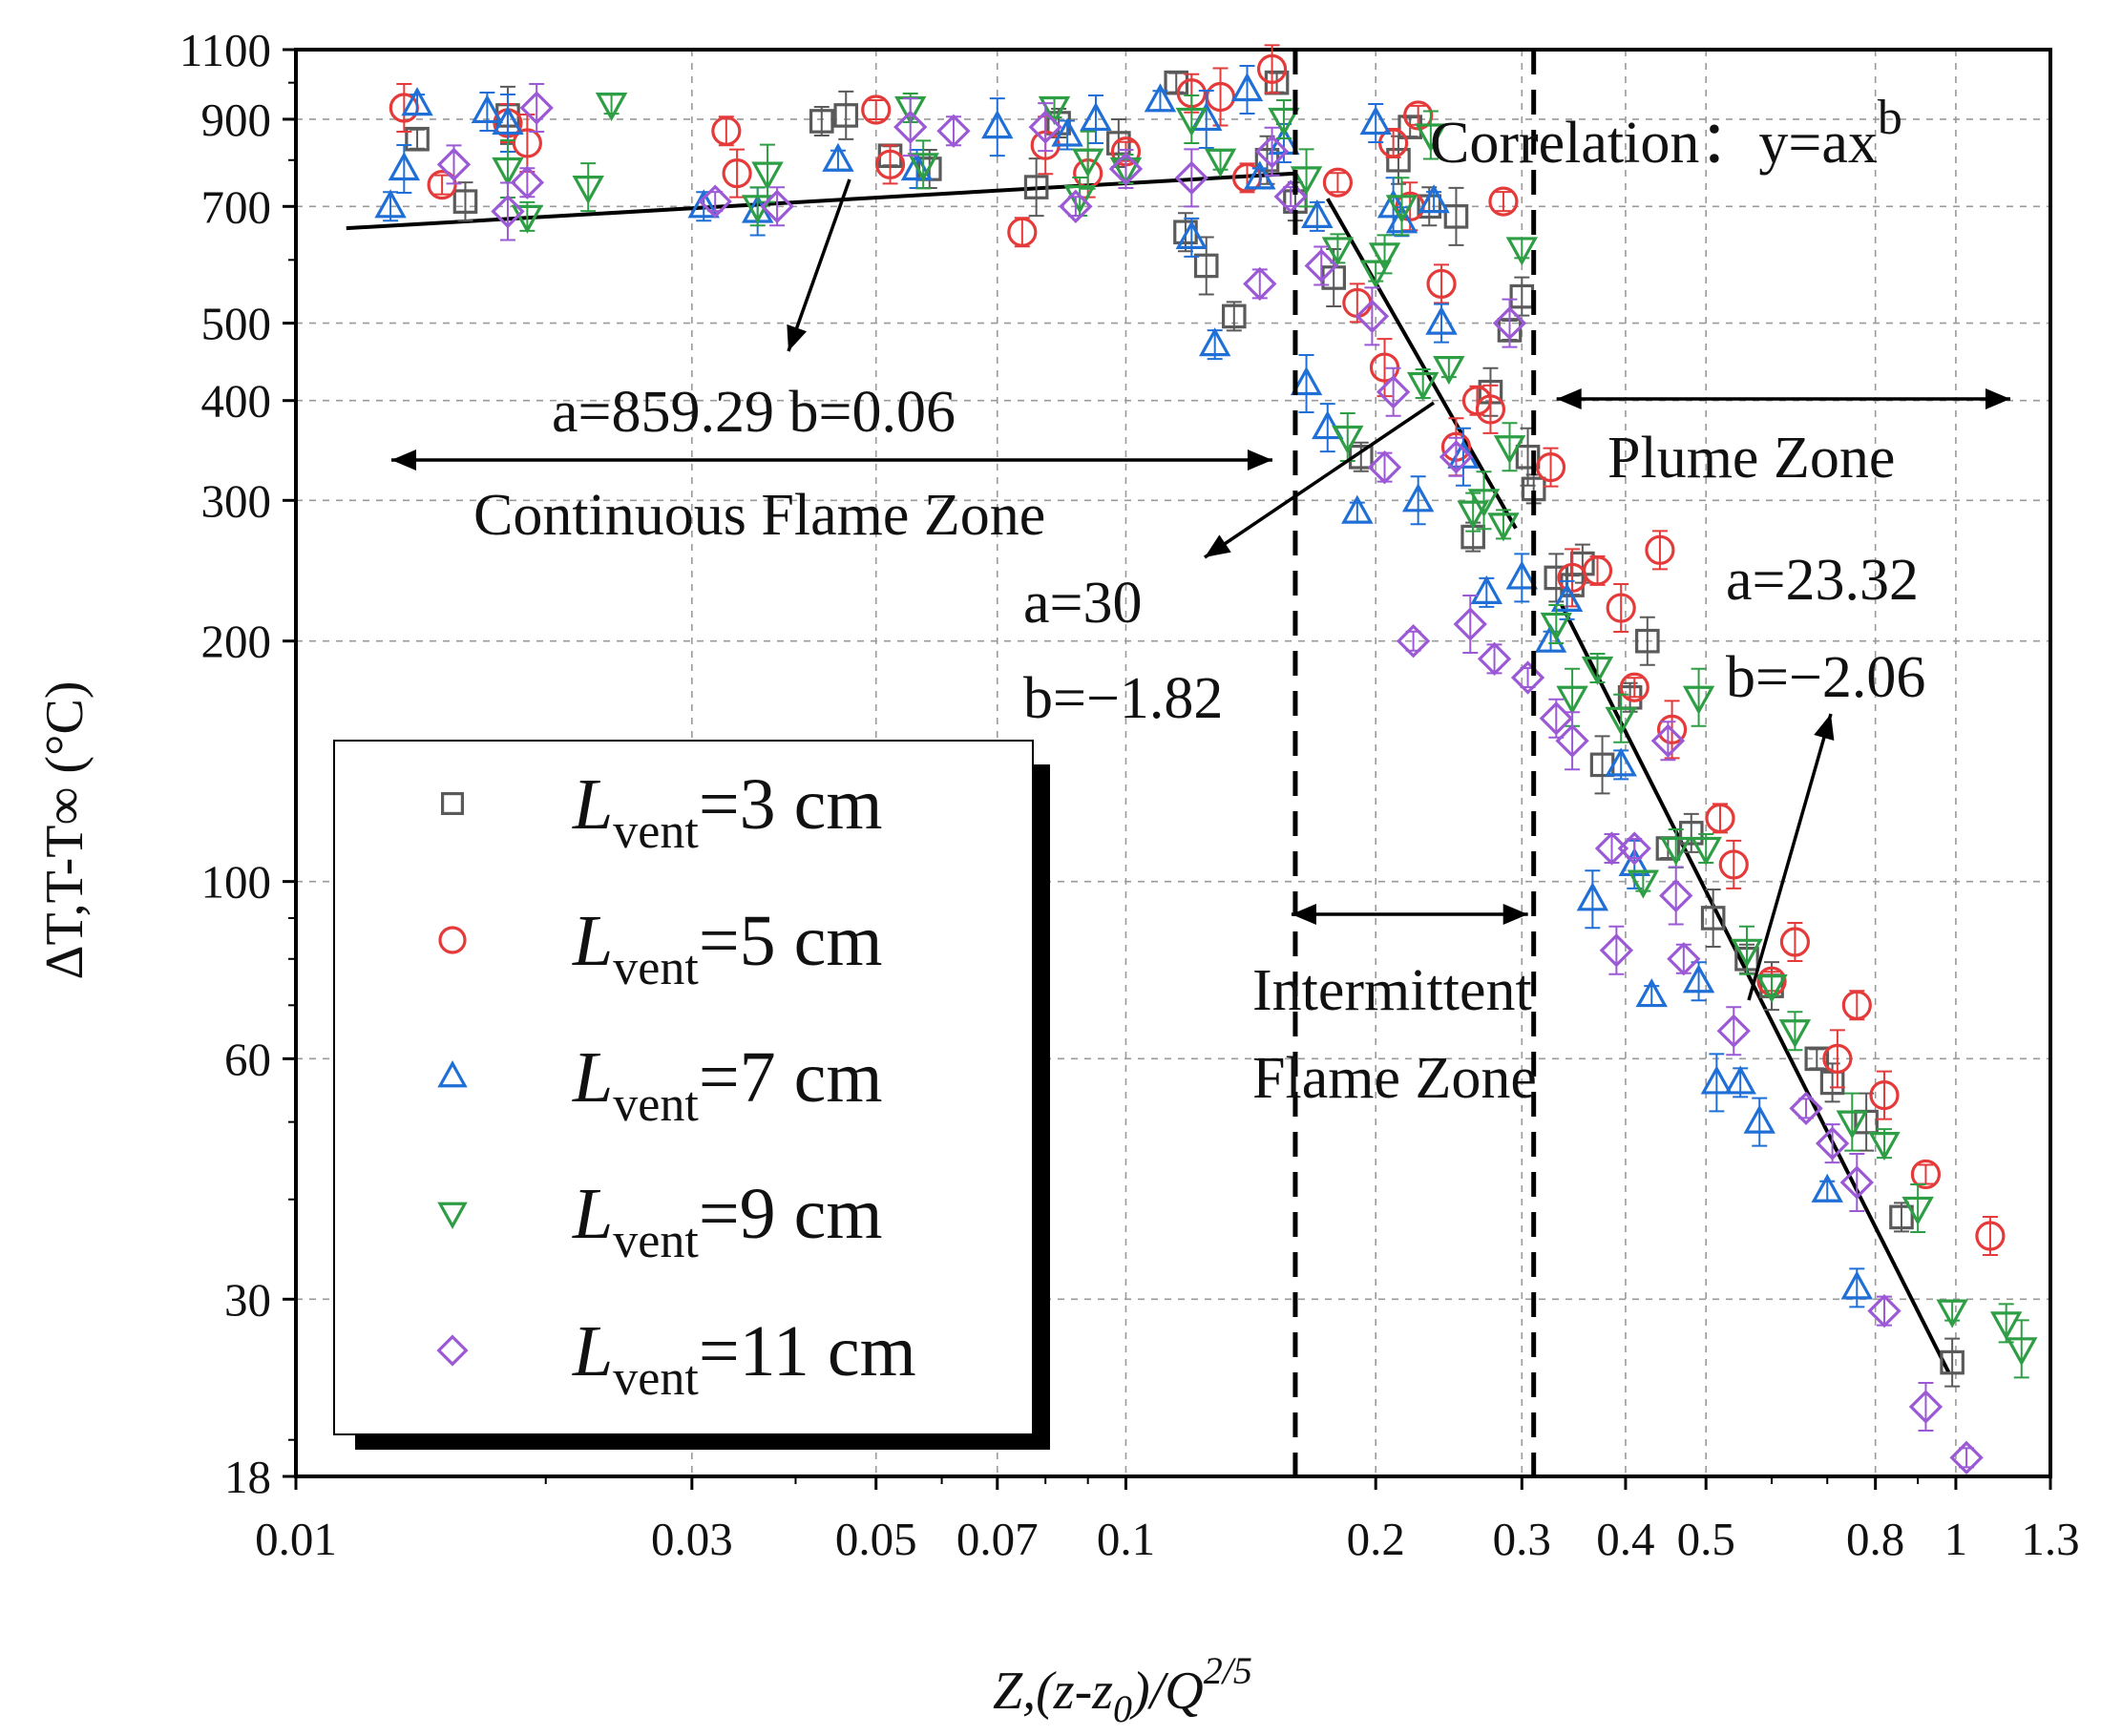 The width and height of the screenshot is (2101, 1736). What do you see at coordinates (65, 830) in the screenshot?
I see `y-axis-title: ΔT,T-T∞ (°C)` at bounding box center [65, 830].